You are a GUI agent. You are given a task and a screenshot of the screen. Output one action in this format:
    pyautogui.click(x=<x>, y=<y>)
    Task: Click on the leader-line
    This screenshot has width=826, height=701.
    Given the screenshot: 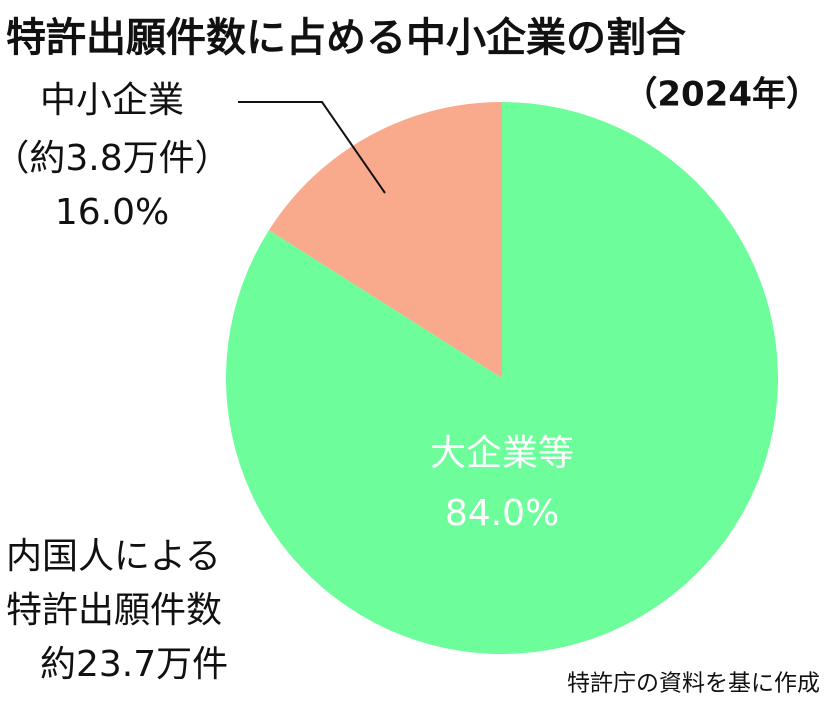 What is the action you would take?
    pyautogui.click(x=312, y=147)
    